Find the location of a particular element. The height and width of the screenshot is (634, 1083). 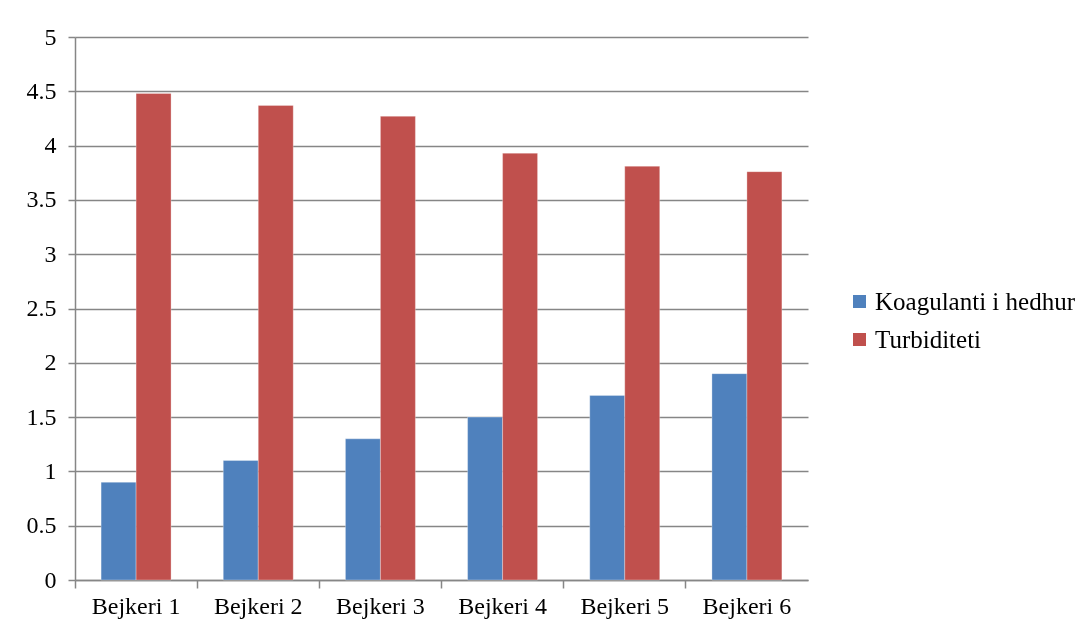

legend-label: Turbiditeti is located at coordinates (928, 339).